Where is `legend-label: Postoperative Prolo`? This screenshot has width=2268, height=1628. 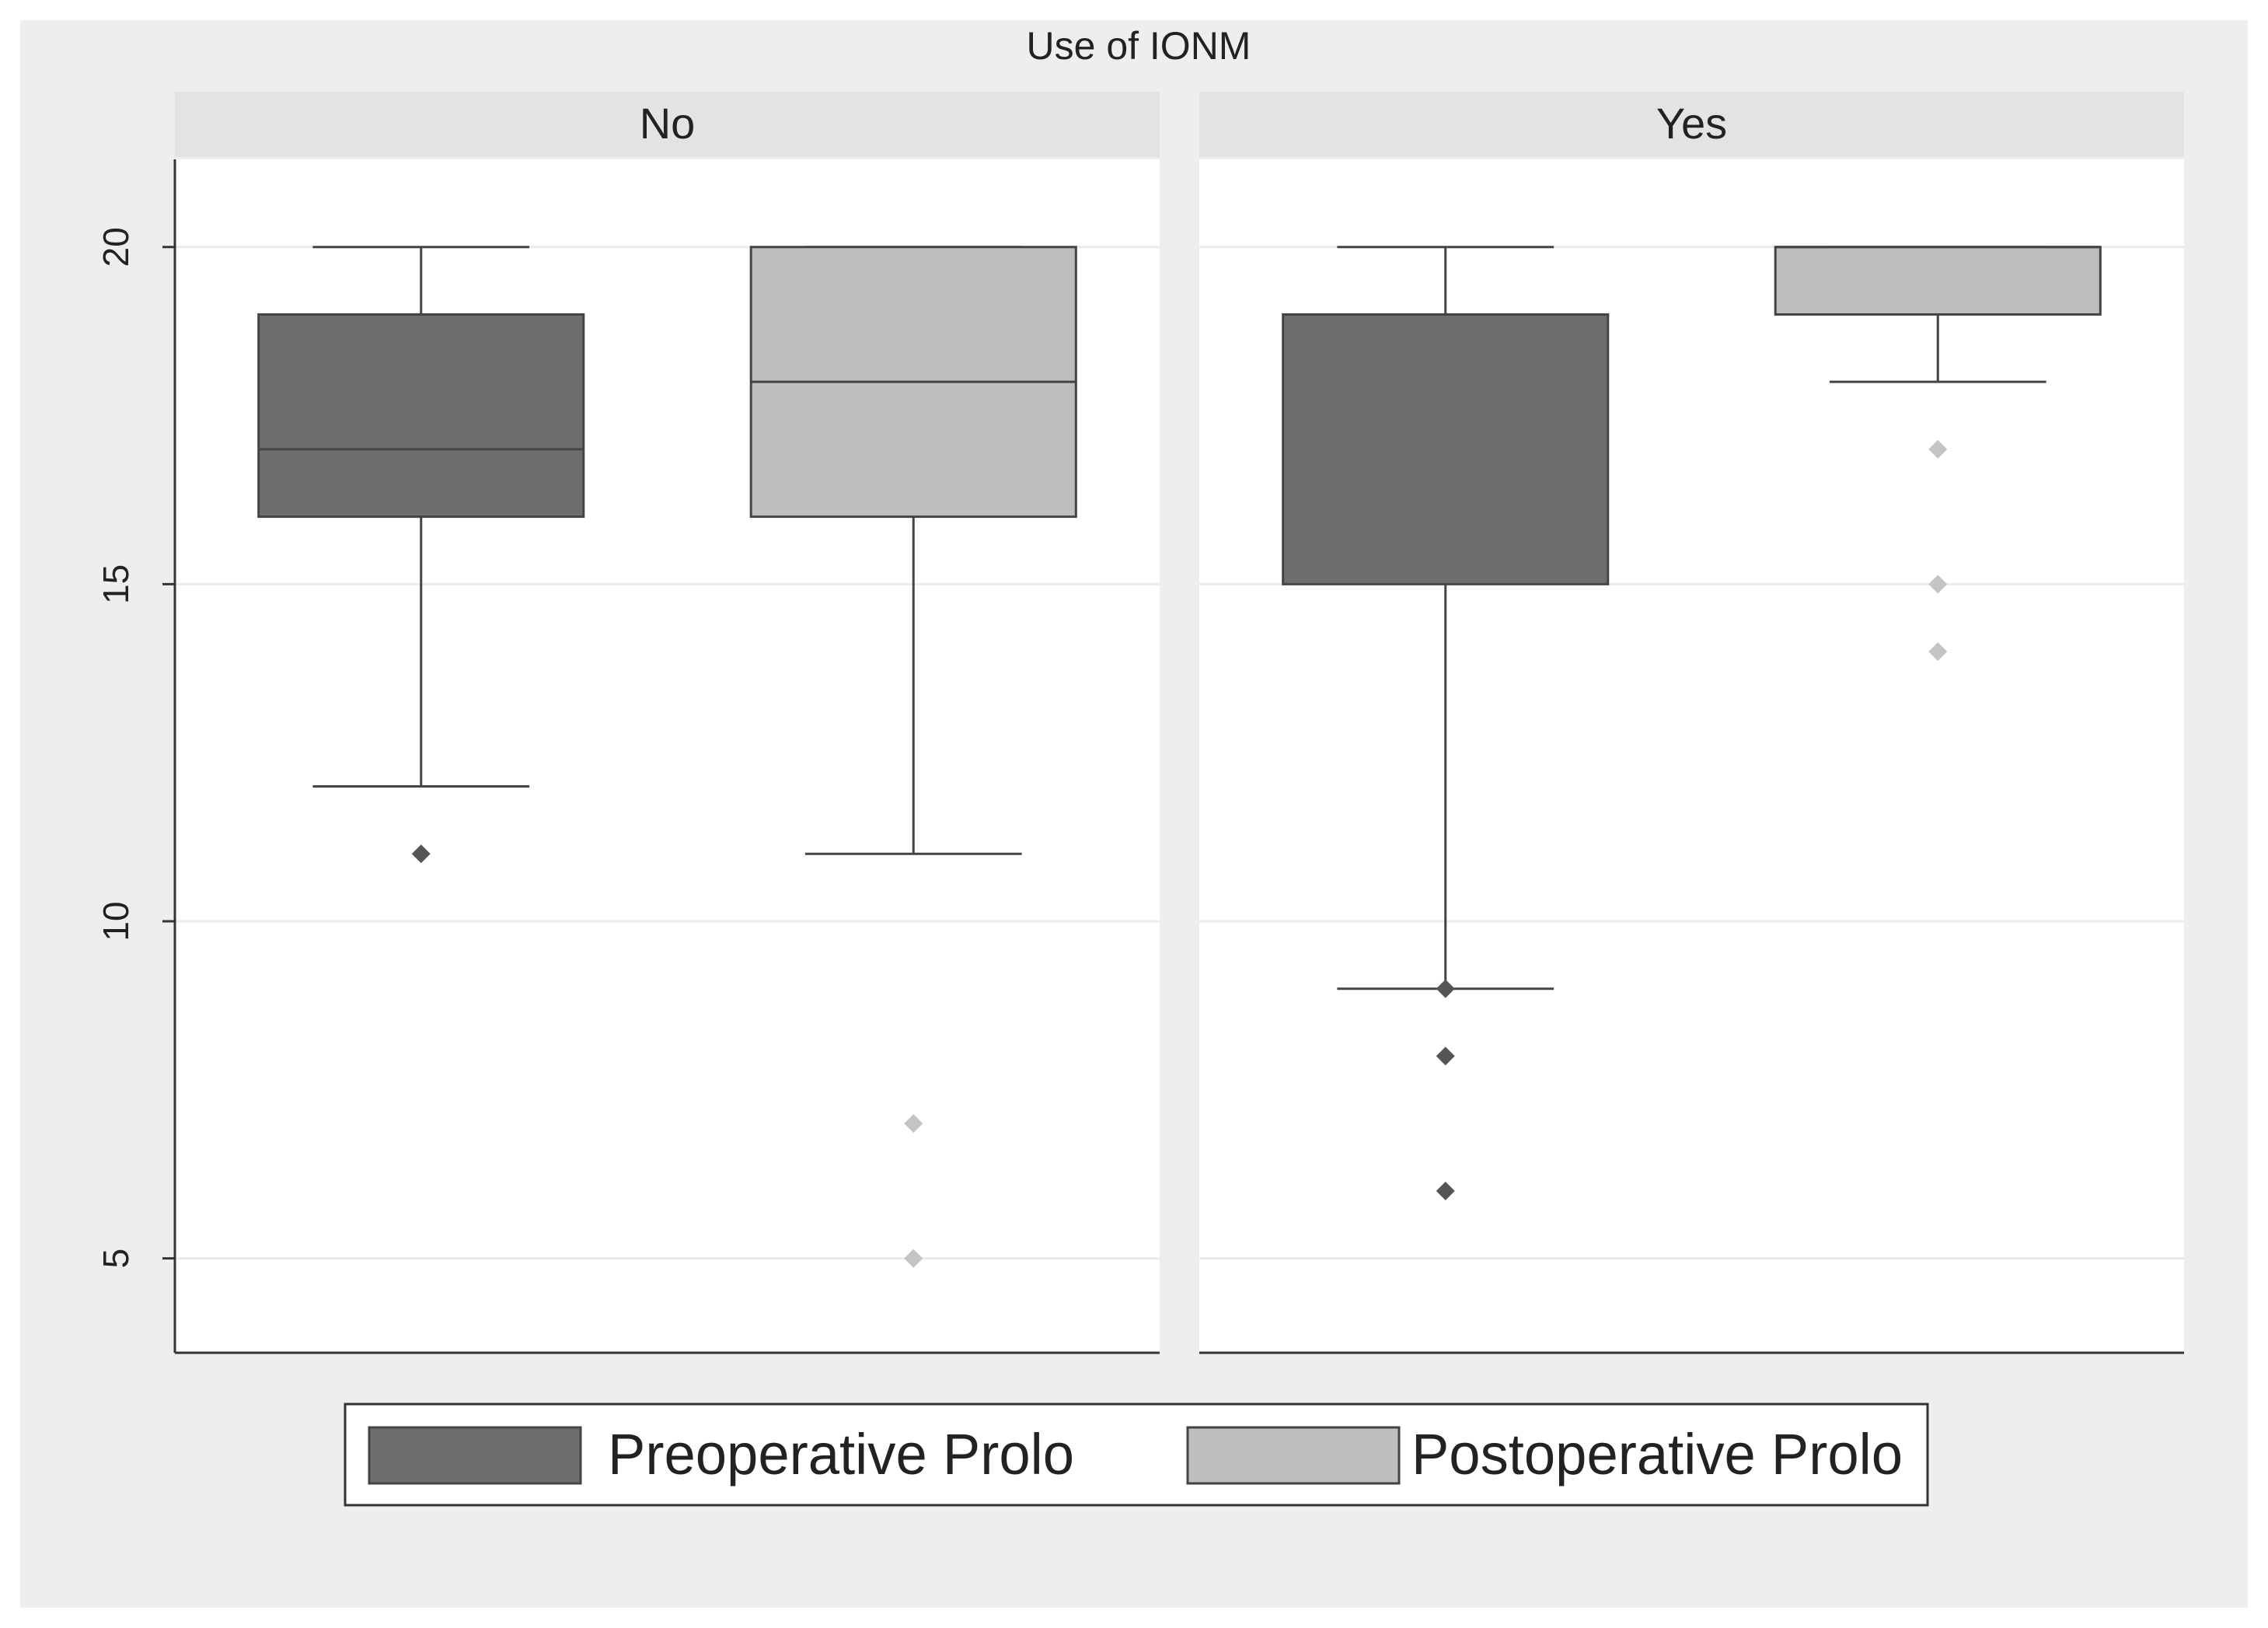
legend-label: Postoperative Prolo is located at coordinates (1657, 1455).